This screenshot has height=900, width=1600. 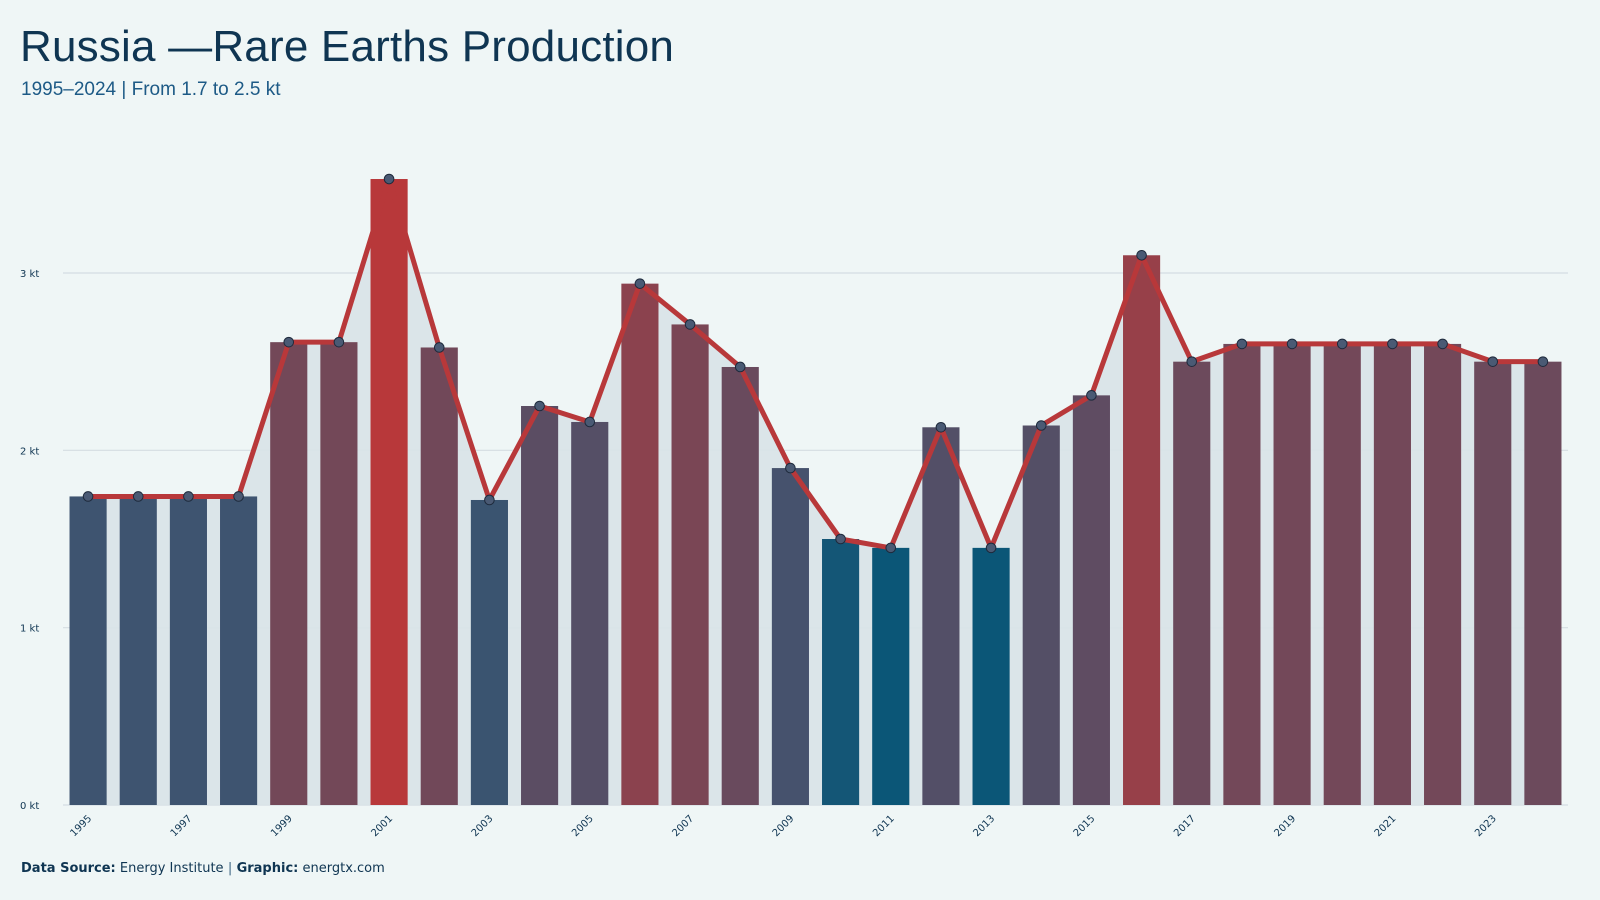 What do you see at coordinates (282, 826) in the screenshot?
I see `x-tick-label: 1999` at bounding box center [282, 826].